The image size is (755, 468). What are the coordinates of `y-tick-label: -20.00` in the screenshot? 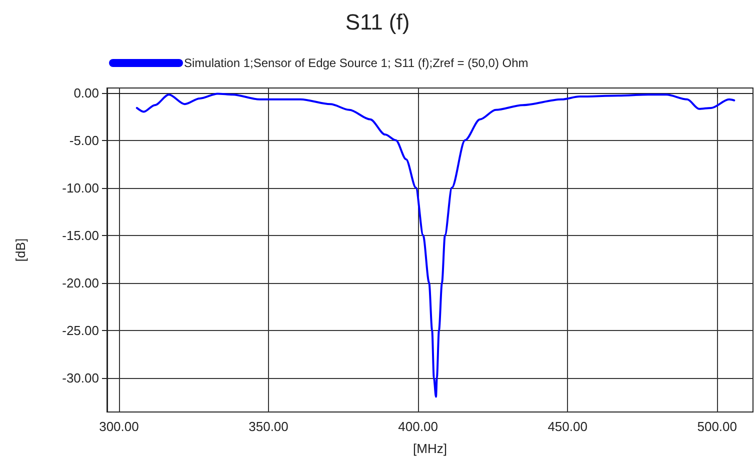 It's located at (80, 282).